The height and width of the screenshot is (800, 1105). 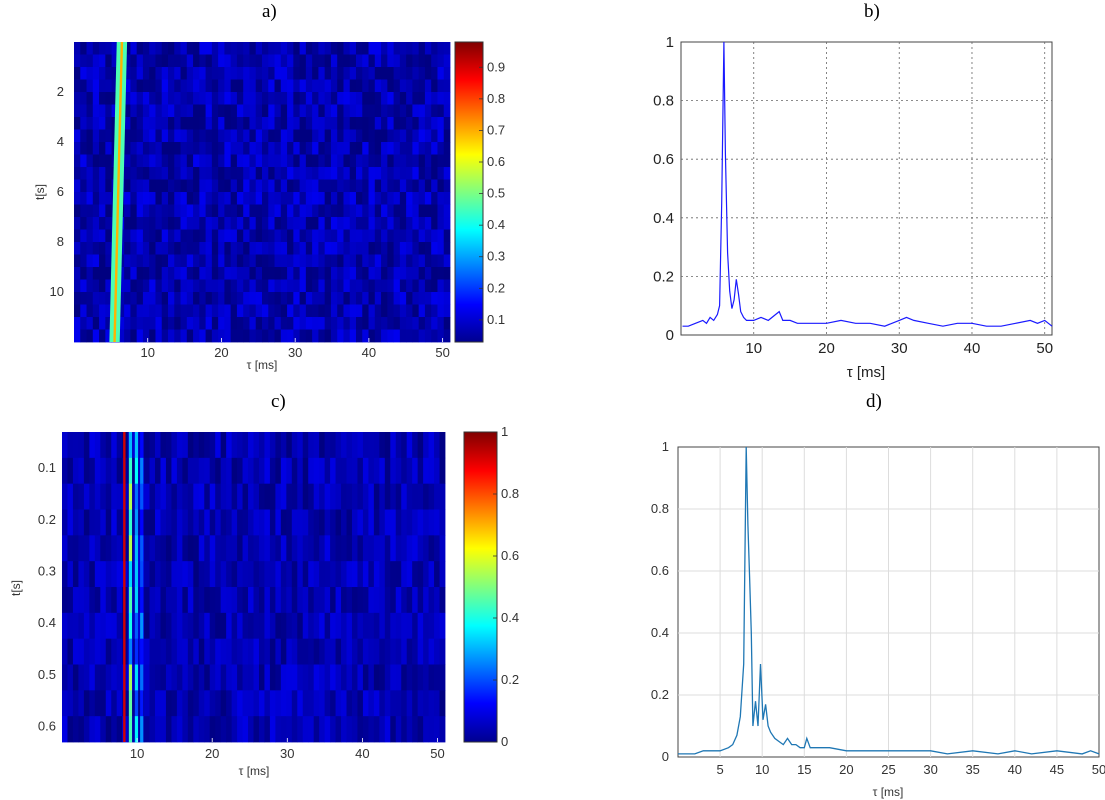 What do you see at coordinates (930, 769) in the screenshot?
I see `x-tick-label-d: 30` at bounding box center [930, 769].